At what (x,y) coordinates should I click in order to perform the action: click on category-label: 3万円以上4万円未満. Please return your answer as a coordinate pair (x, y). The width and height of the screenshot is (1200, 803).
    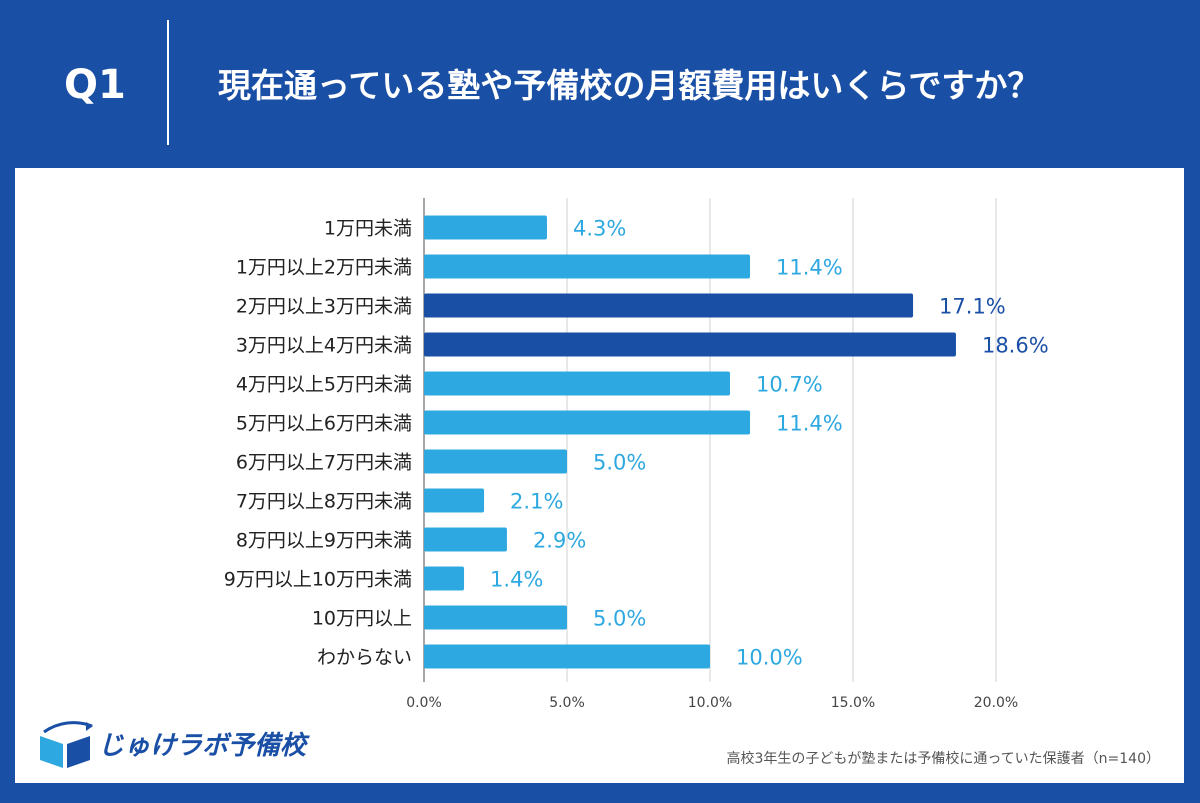
    Looking at the image, I should click on (324, 346).